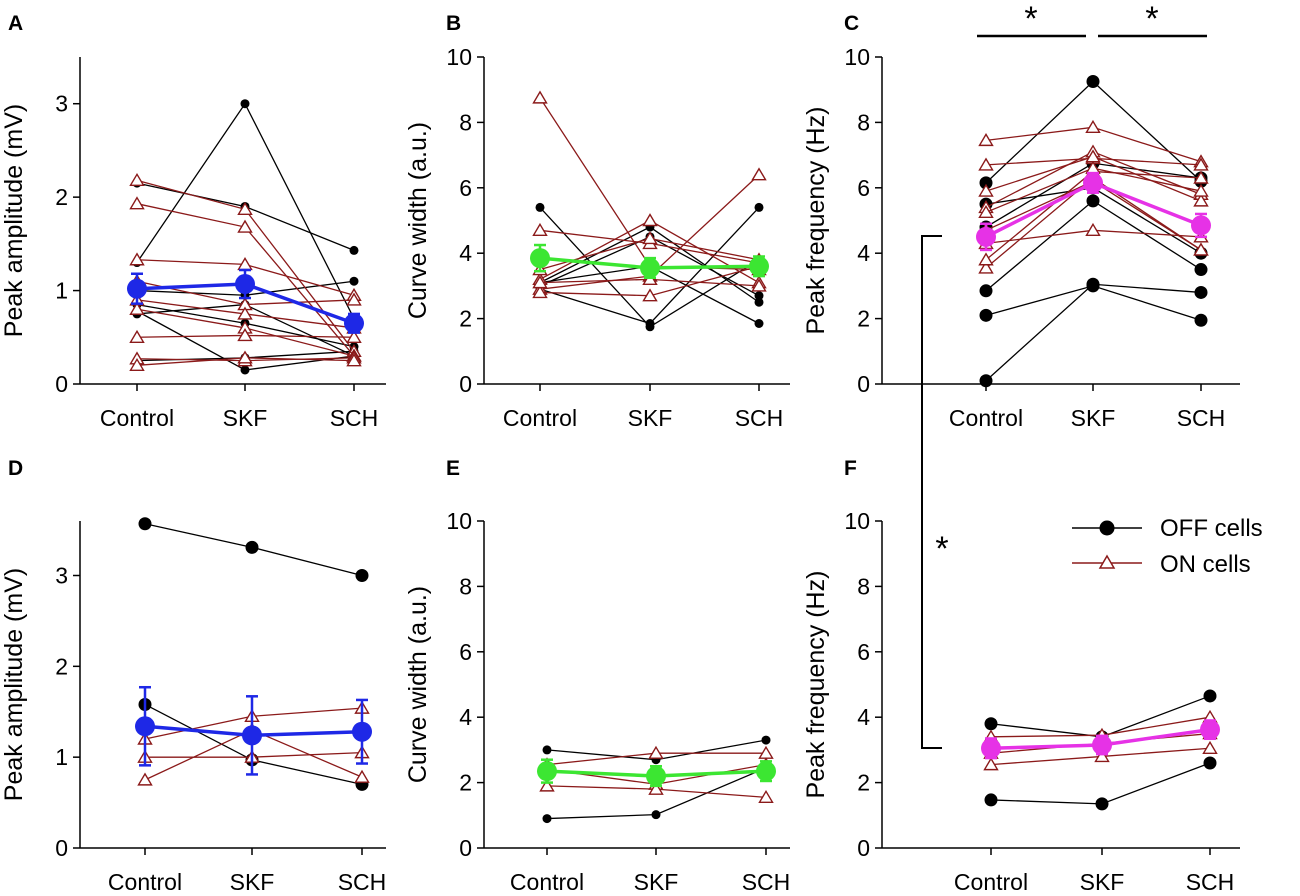 This screenshot has width=1300, height=896. I want to click on panel-f-peak-frequency: 0 2 4 6 8 10 Control SKF SCH Peak frequency (Hz), so click(1021, 701).